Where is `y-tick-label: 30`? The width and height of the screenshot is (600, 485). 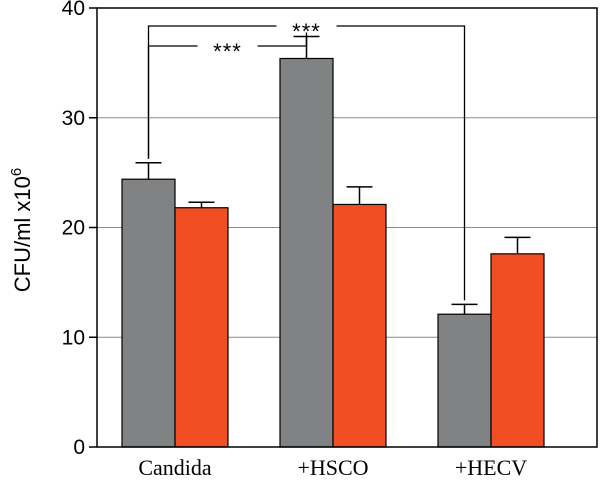
y-tick-label: 30 is located at coordinates (73, 118).